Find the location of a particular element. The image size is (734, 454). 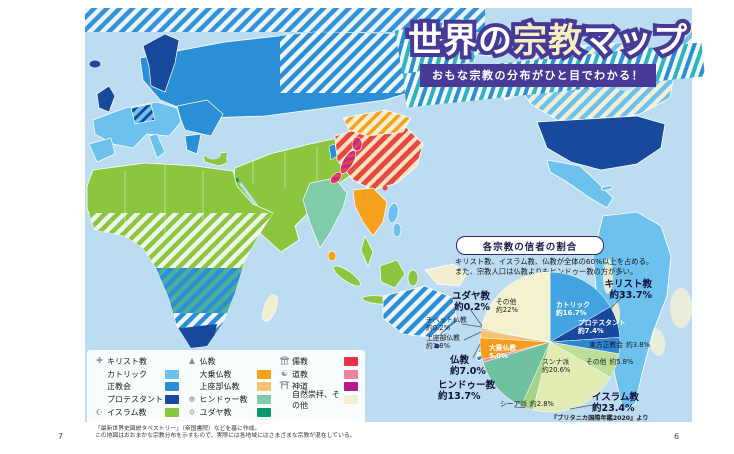

legend-label: 仏教 is located at coordinates (207, 361).